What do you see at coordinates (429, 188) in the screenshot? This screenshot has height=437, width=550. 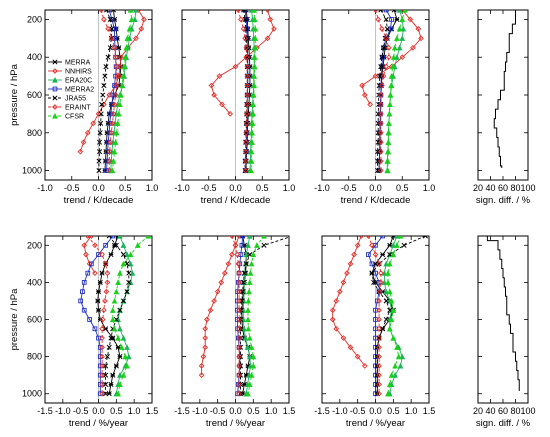 I see `x-tick-label: 1.0` at bounding box center [429, 188].